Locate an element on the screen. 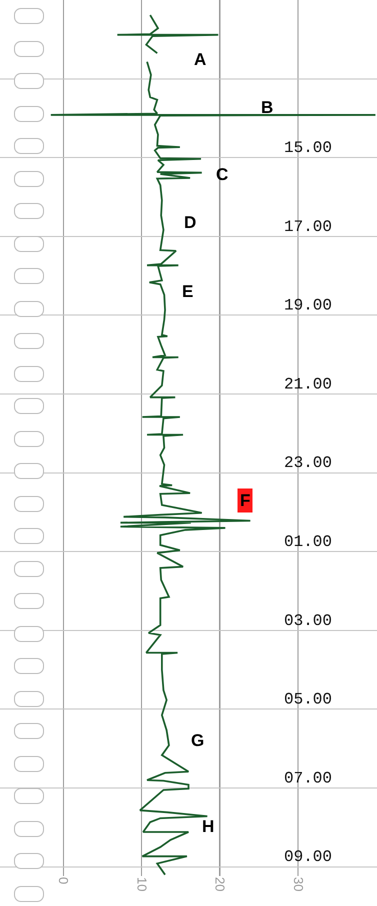 This screenshot has width=377, height=906. y-tick-label: 09.00 is located at coordinates (308, 857).